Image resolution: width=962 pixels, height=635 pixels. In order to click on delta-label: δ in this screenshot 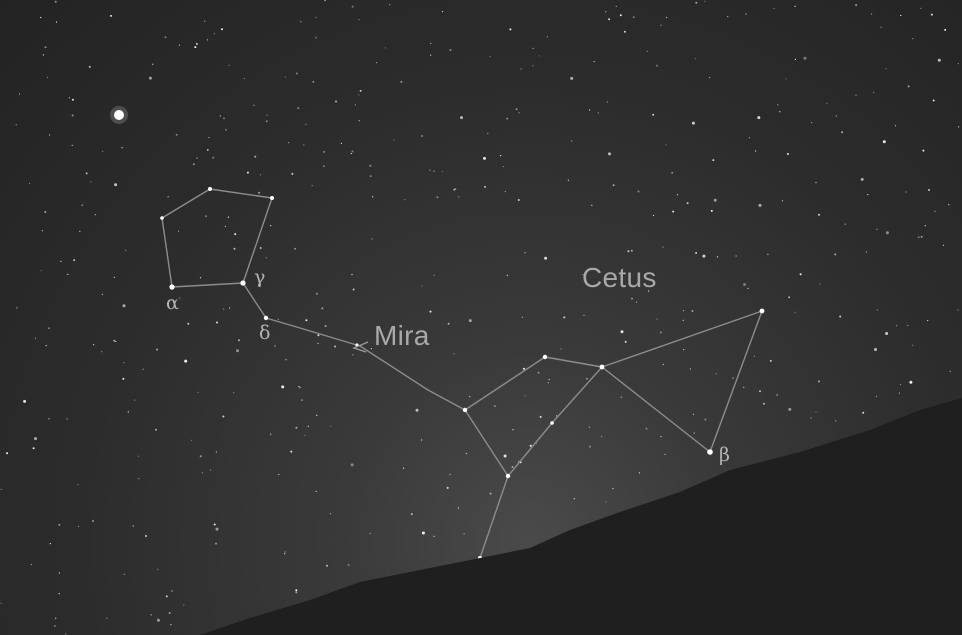, I will do `click(265, 333)`.